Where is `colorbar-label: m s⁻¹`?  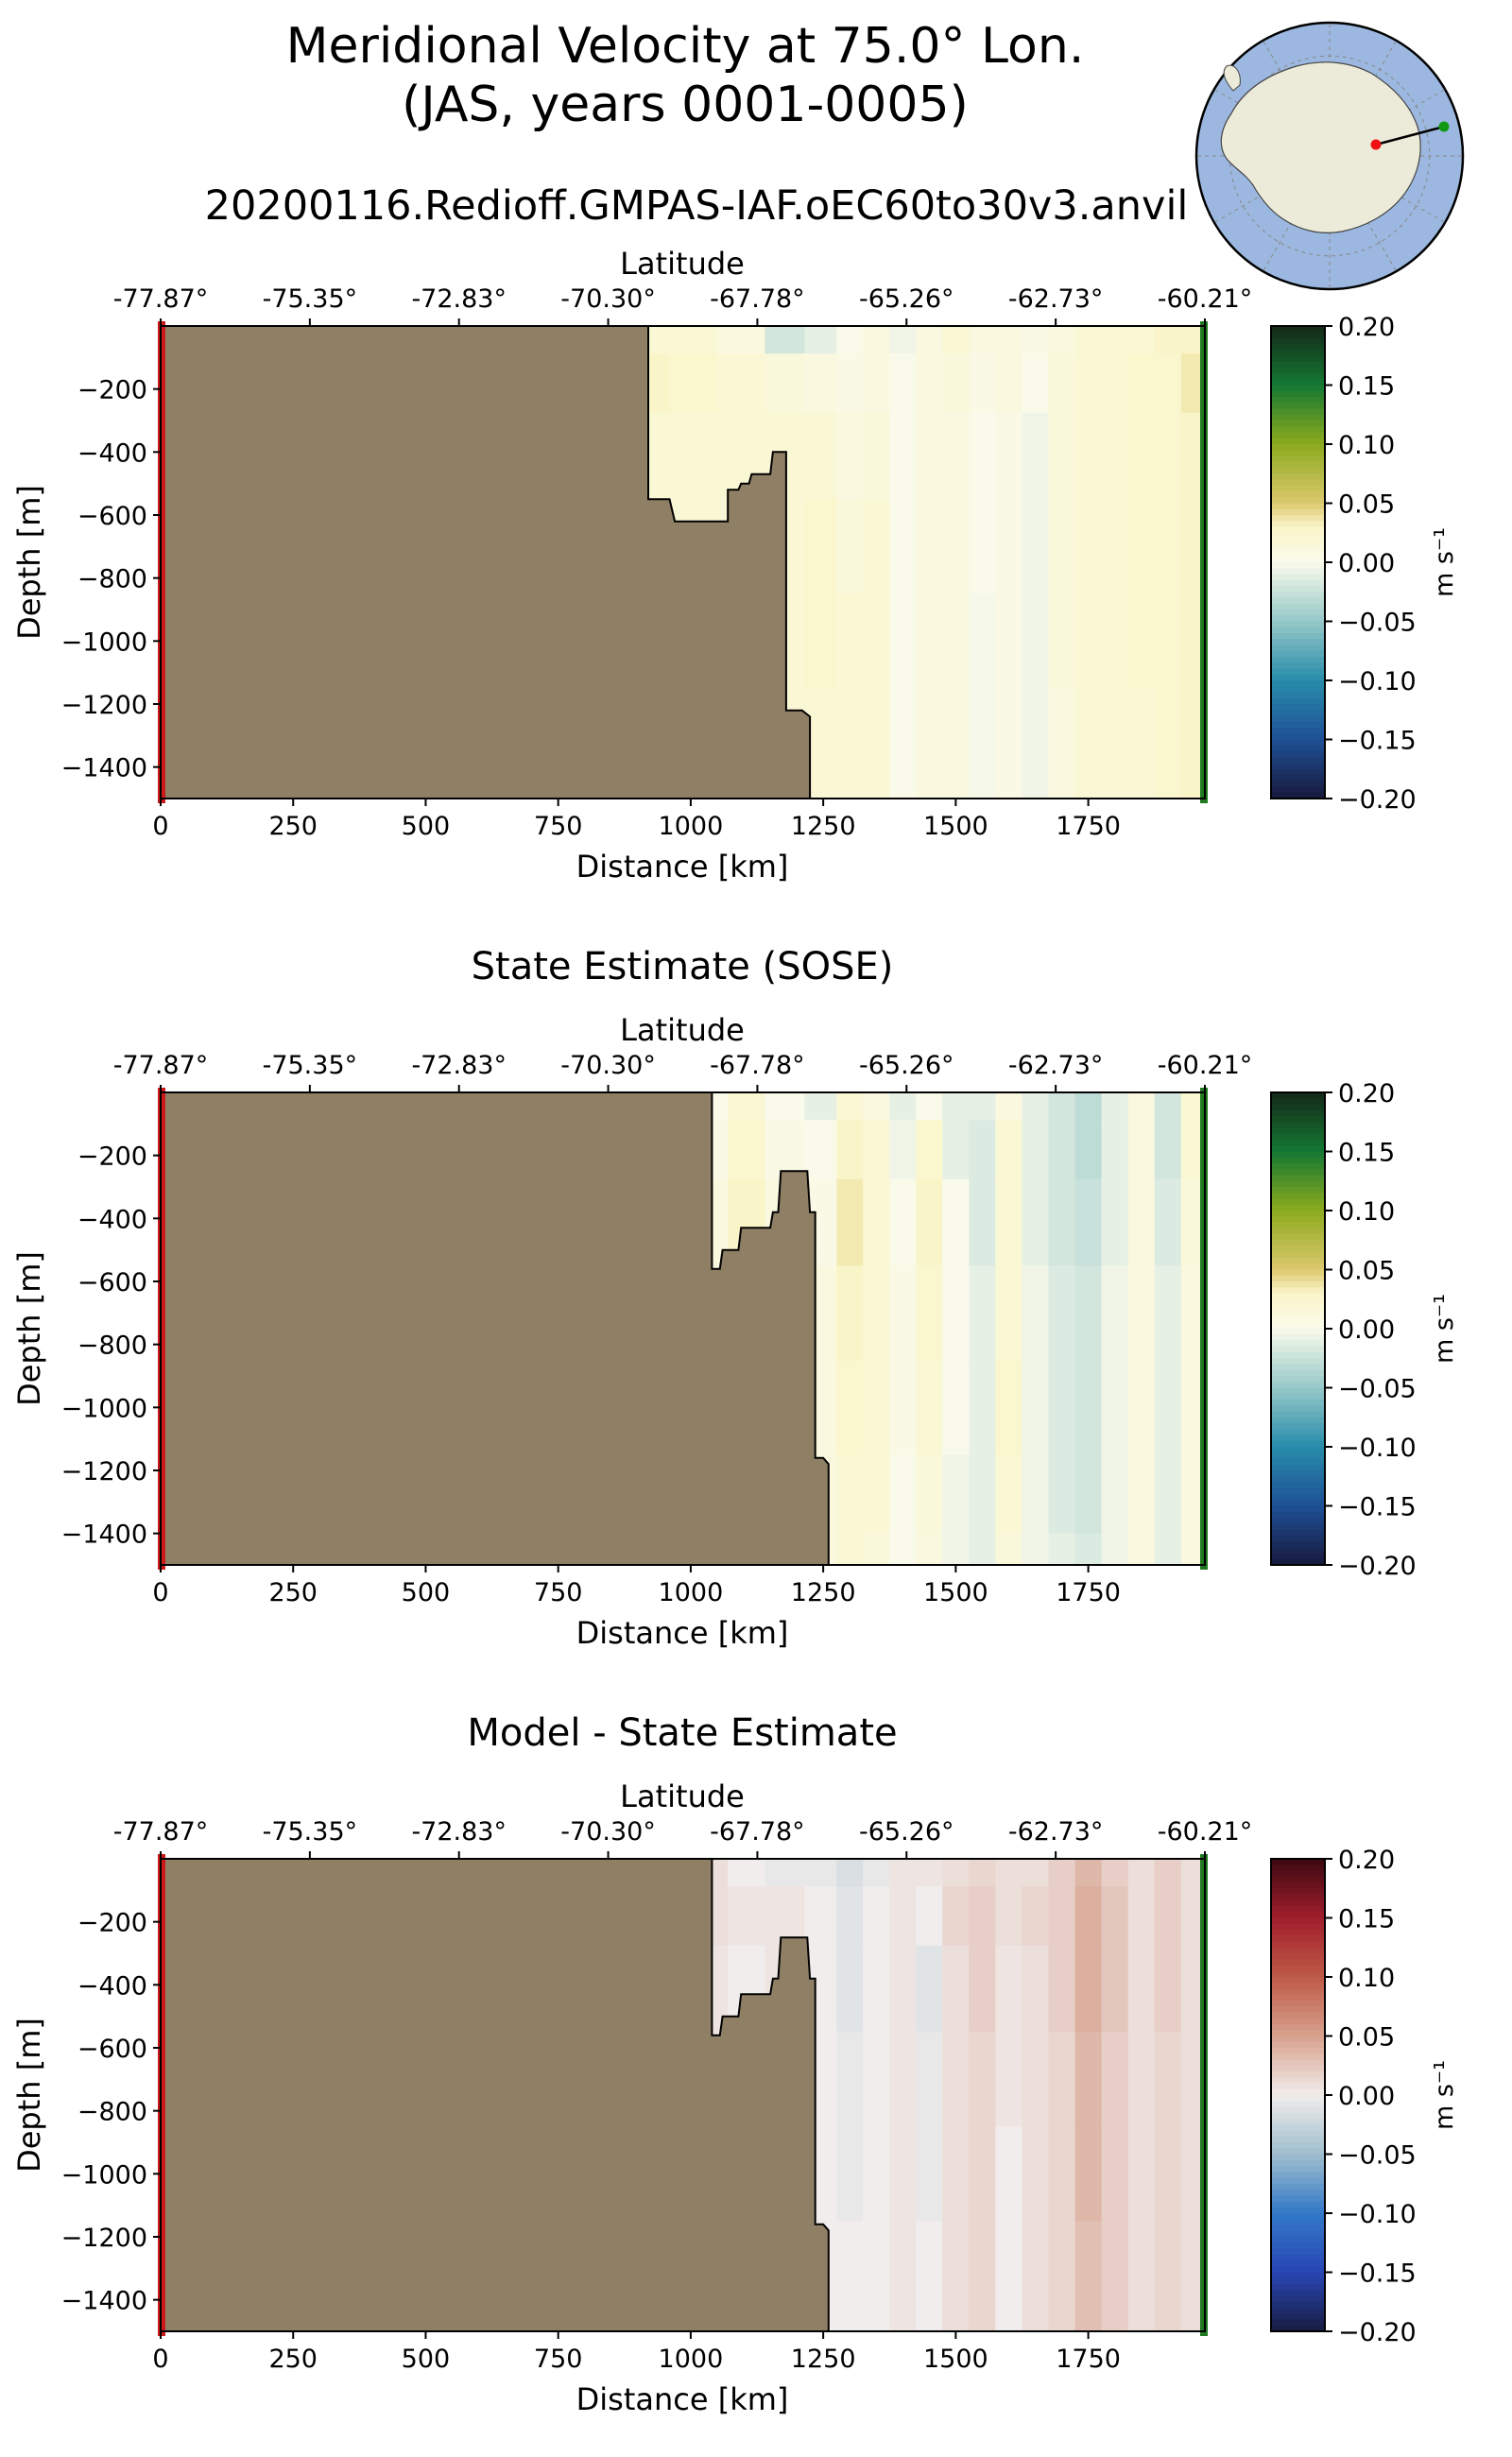
colorbar-label: m s⁻¹ is located at coordinates (1444, 2095).